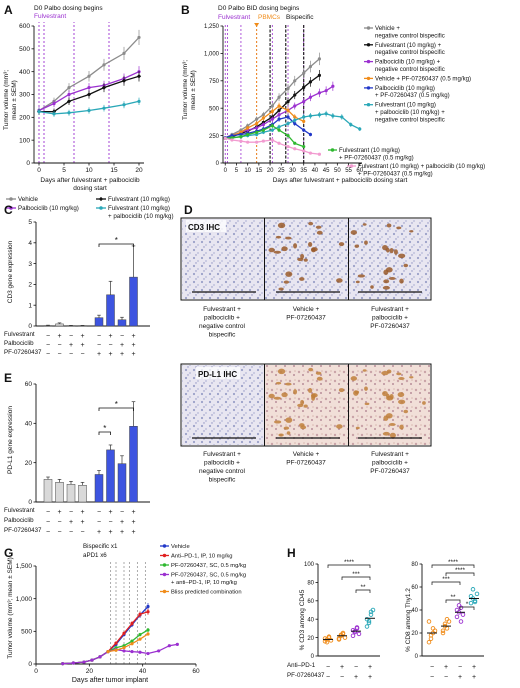 The width and height of the screenshot is (520, 688). What do you see at coordinates (105, 647) in the screenshot?
I see `panel-g-series-2-line` at bounding box center [105, 647].